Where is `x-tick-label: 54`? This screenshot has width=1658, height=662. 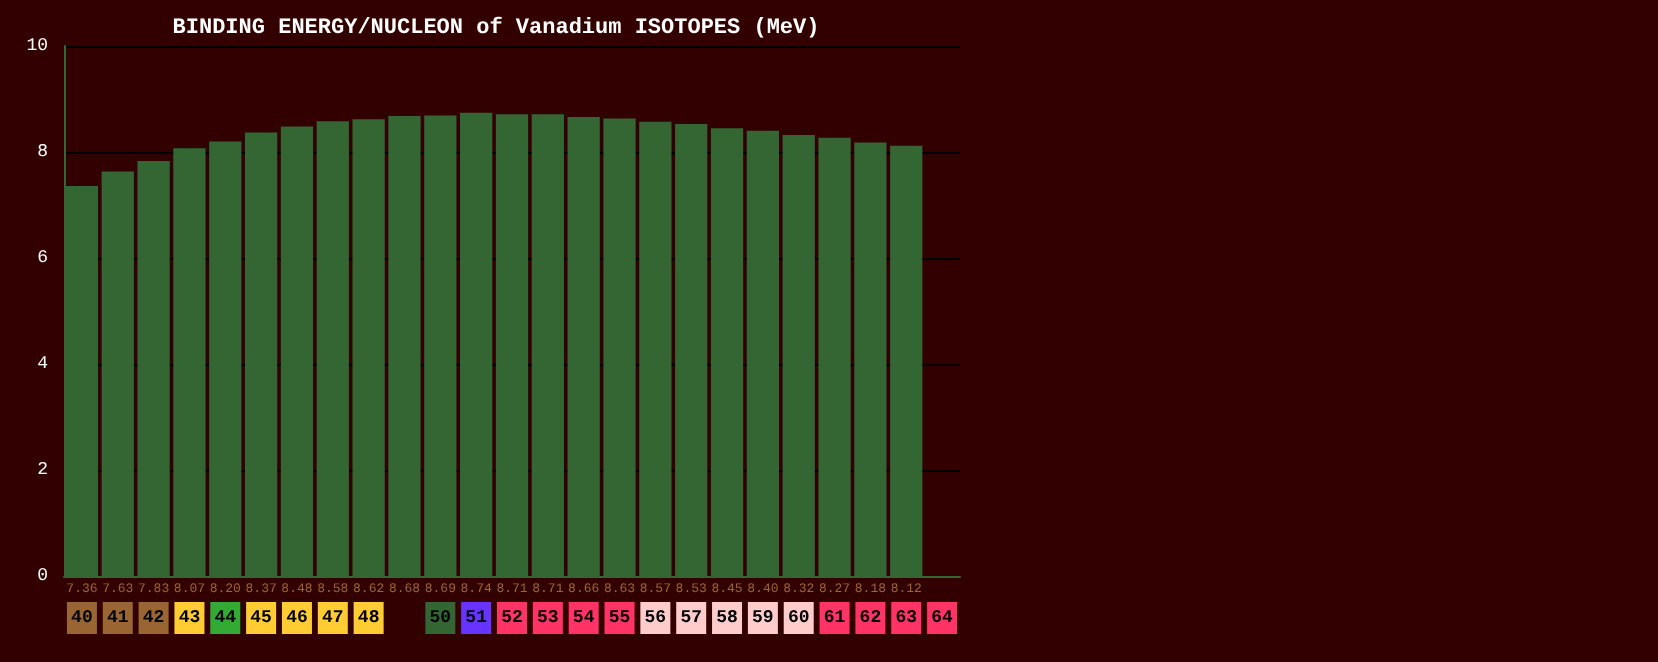
x-tick-label: 54 is located at coordinates (584, 618).